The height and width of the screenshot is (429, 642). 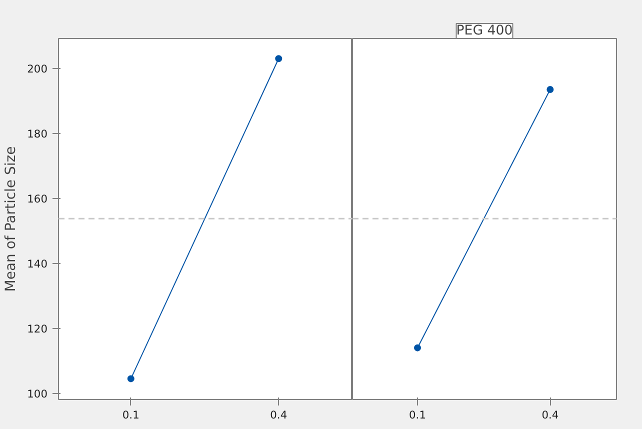 I want to click on y-tick-label: 100, so click(x=37, y=393).